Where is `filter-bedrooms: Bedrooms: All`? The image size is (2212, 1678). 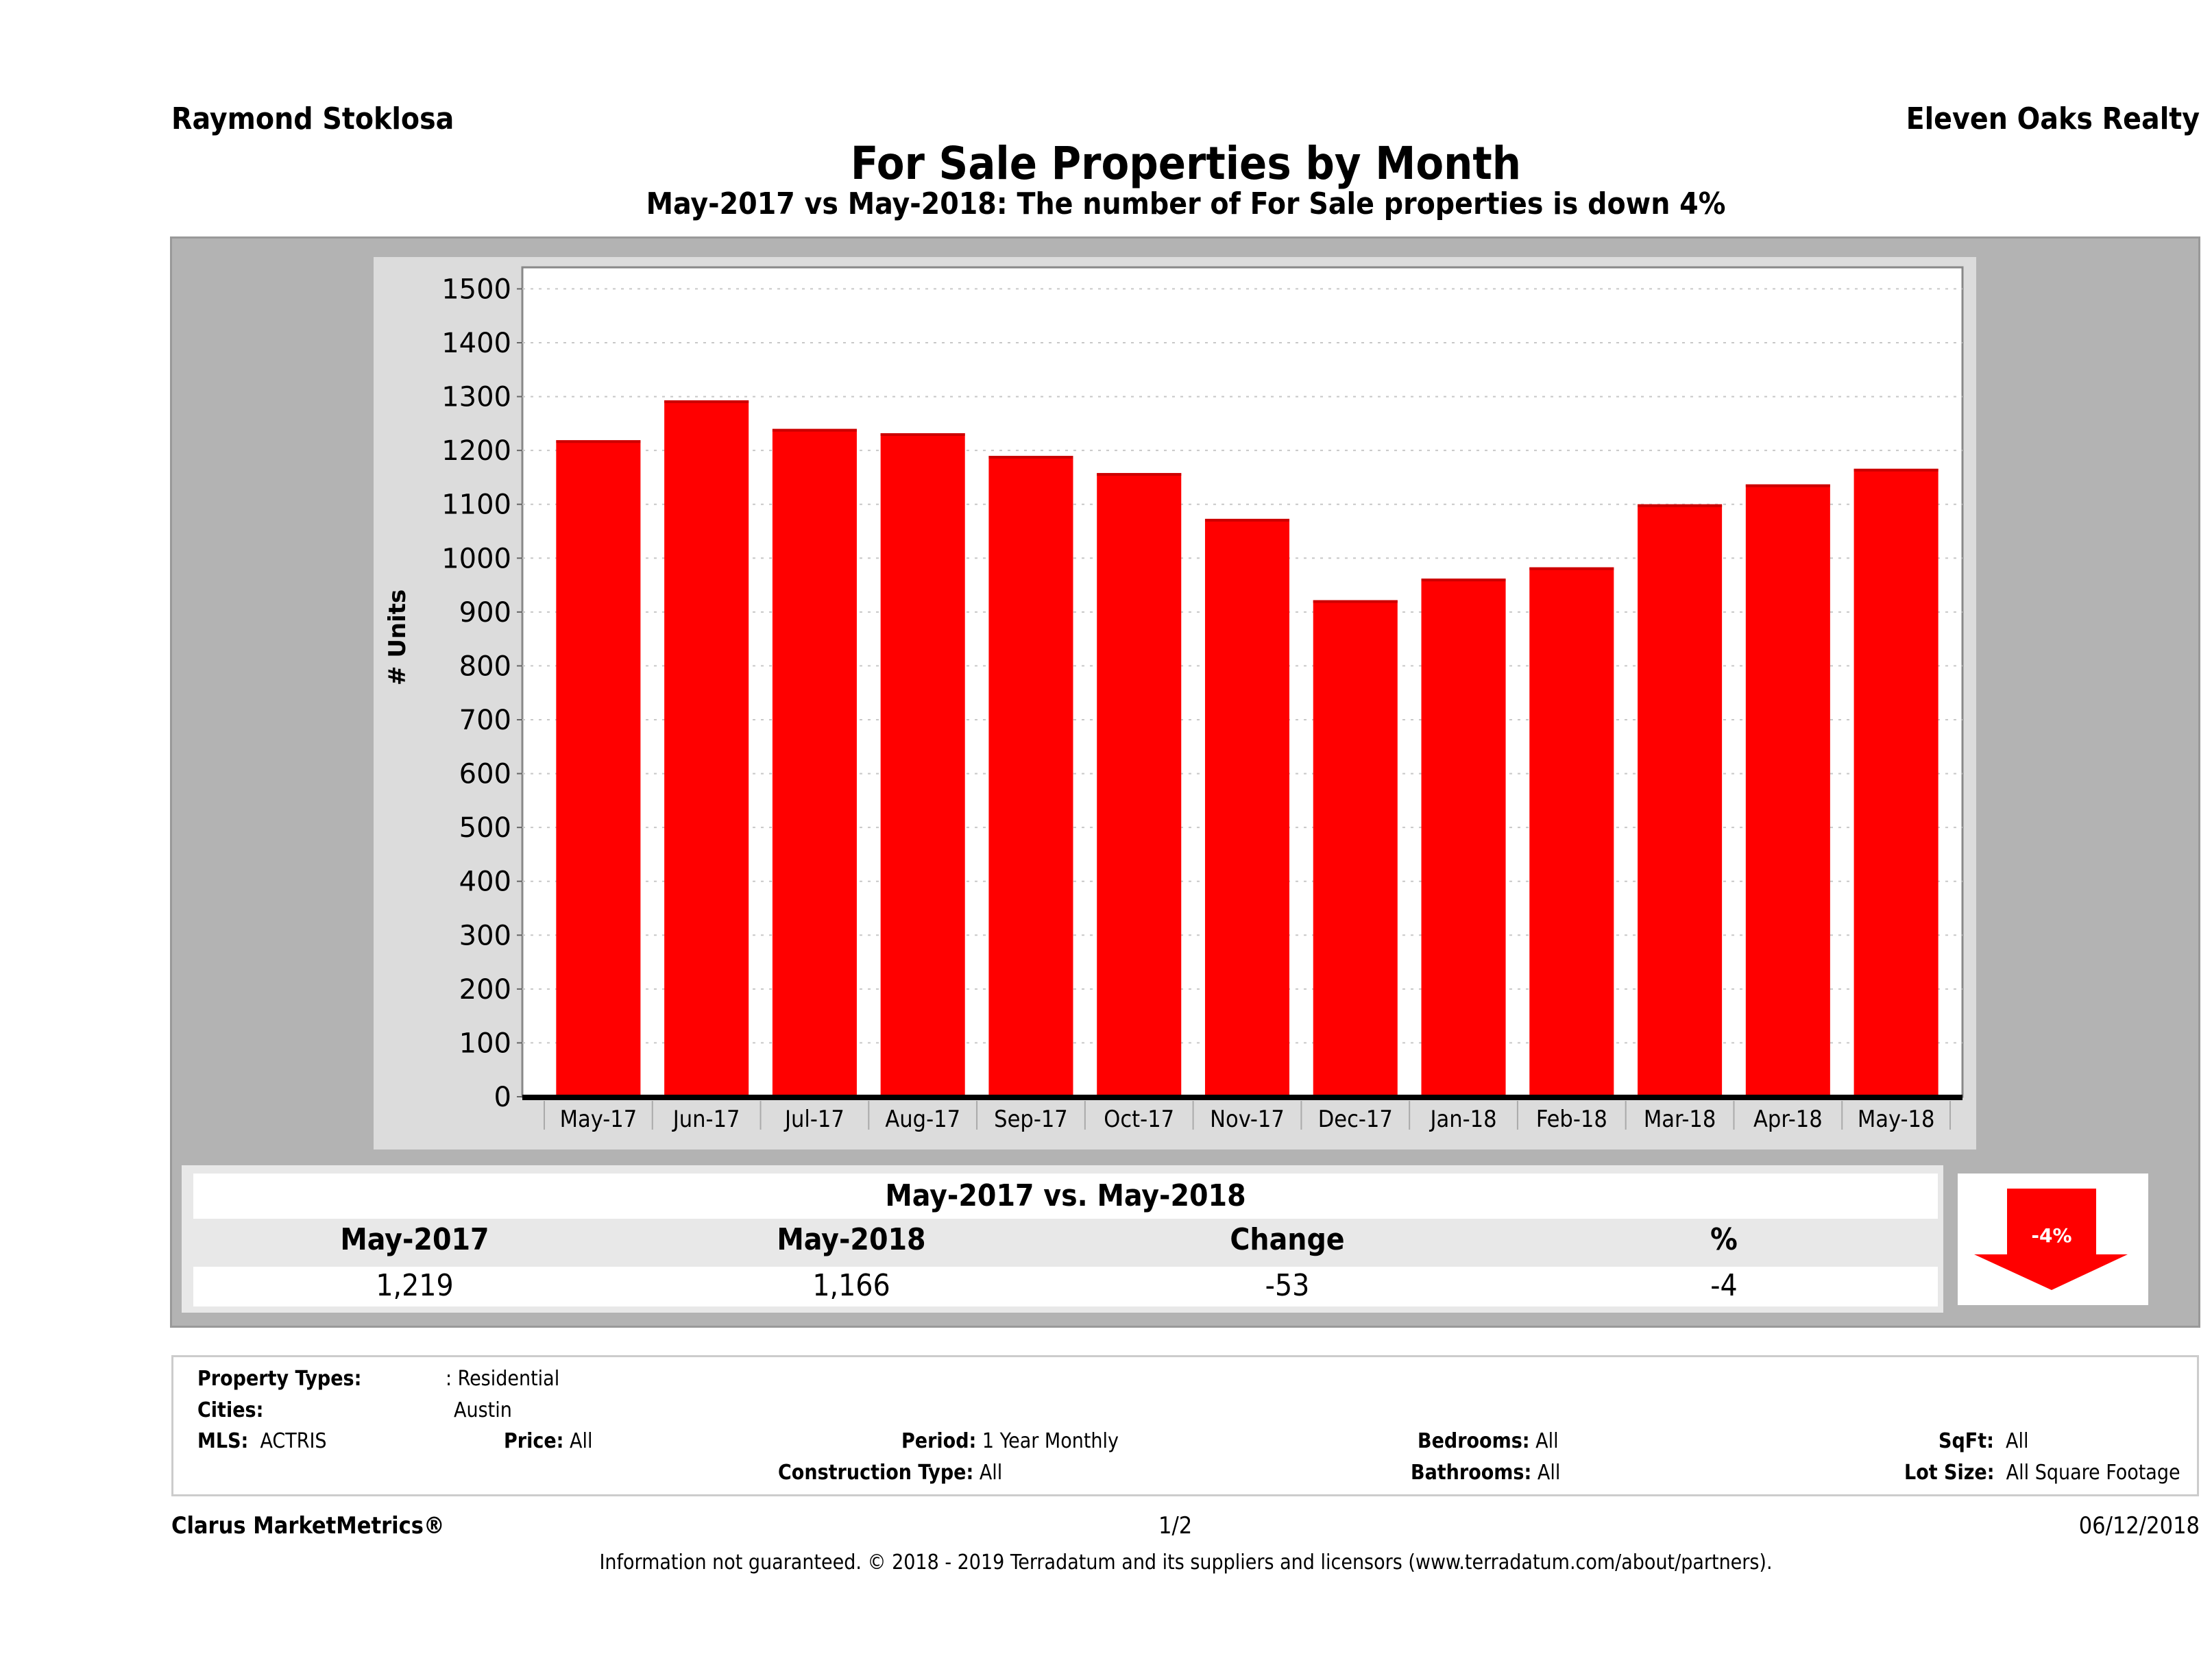
filter-bedrooms: Bedrooms: All is located at coordinates (1489, 1441).